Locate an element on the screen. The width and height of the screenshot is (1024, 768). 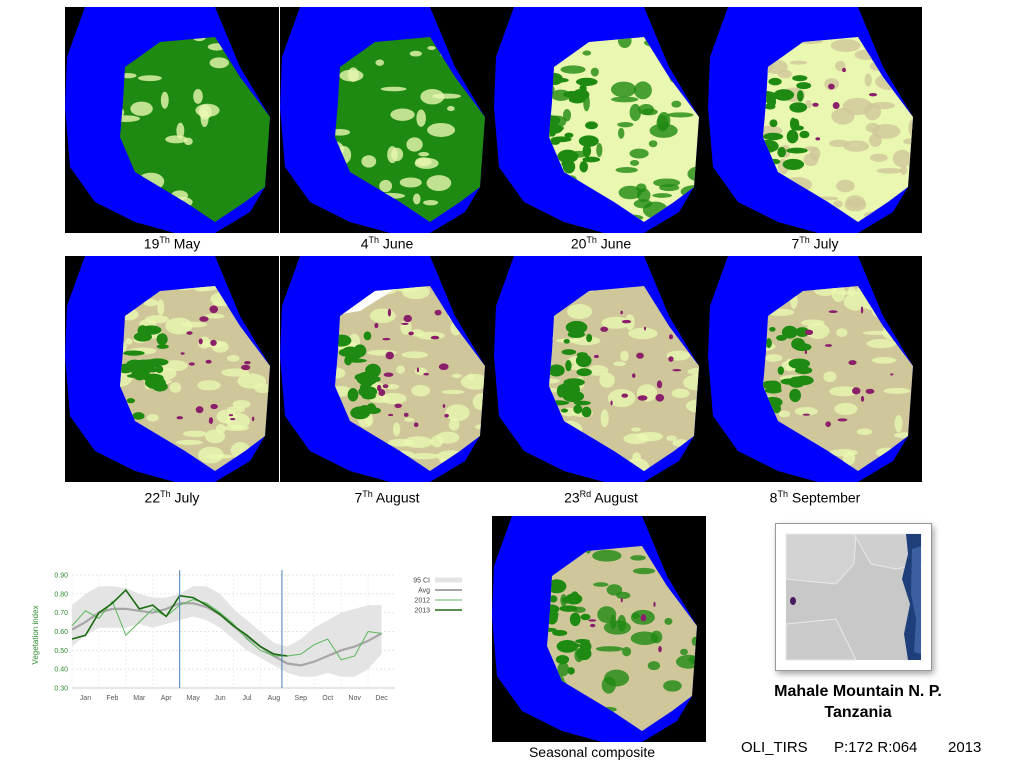
y-tick-label: 0.30 is located at coordinates (61, 689).